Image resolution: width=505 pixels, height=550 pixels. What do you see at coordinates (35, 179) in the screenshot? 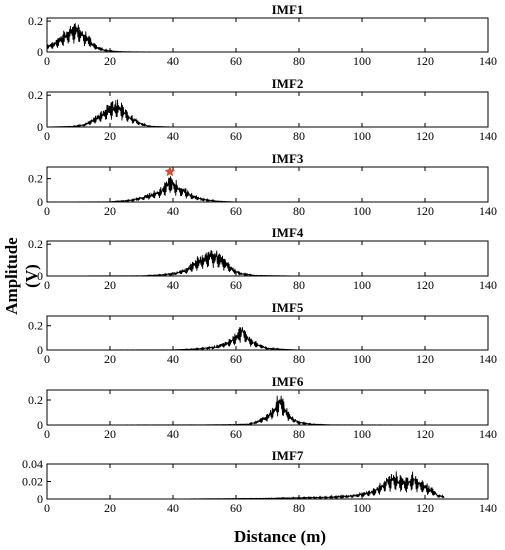
I see `imf3-ytick-label: 0.2` at bounding box center [35, 179].